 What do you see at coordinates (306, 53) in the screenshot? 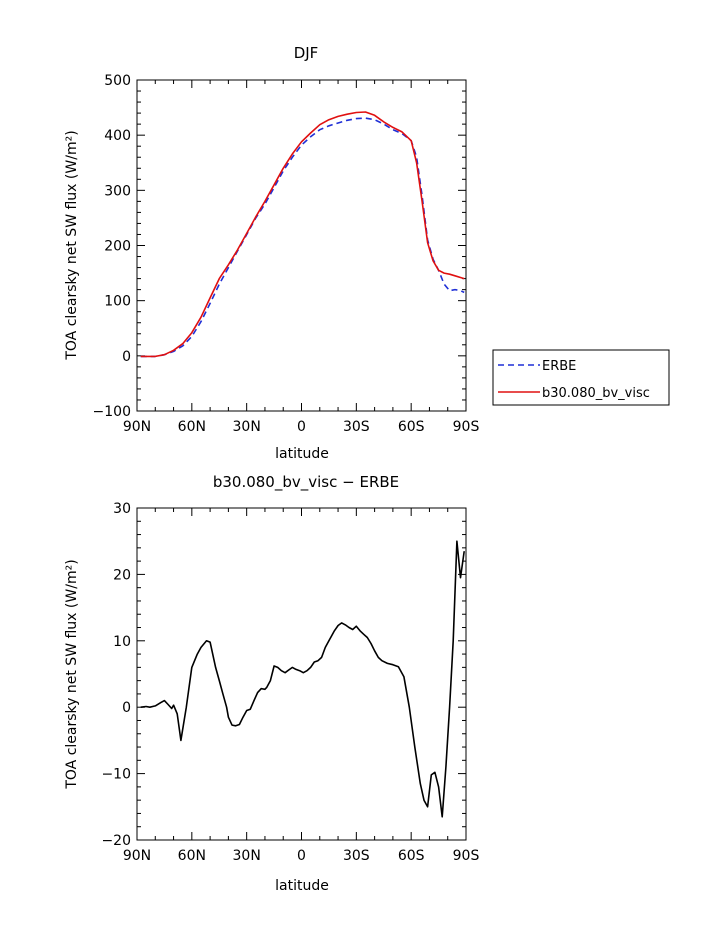
I see `chart-title-top: DJF` at bounding box center [306, 53].